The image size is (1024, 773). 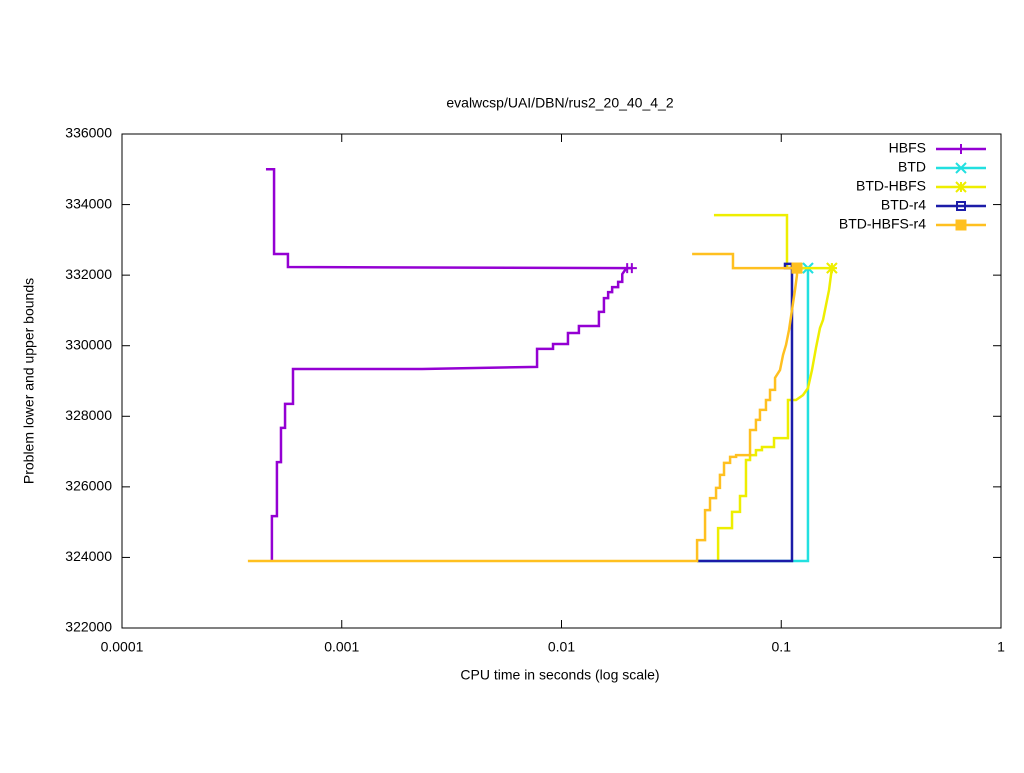 What do you see at coordinates (1001, 647) in the screenshot?
I see `x-tick-label: 1` at bounding box center [1001, 647].